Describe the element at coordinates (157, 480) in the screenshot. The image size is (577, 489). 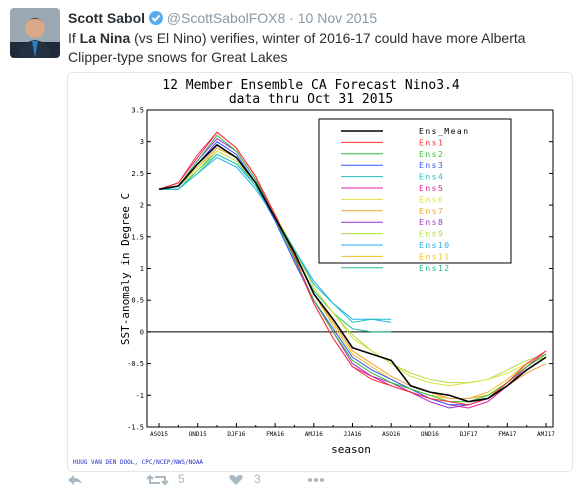
I see `retweet-icon` at that location.